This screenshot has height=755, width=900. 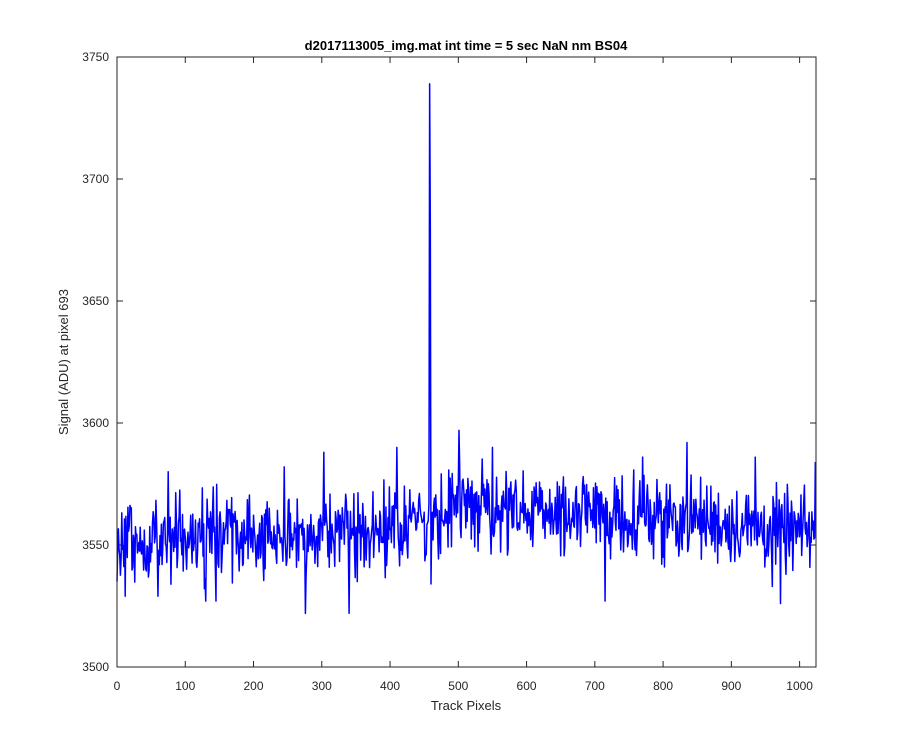 What do you see at coordinates (663, 686) in the screenshot?
I see `x-tick-label: 800` at bounding box center [663, 686].